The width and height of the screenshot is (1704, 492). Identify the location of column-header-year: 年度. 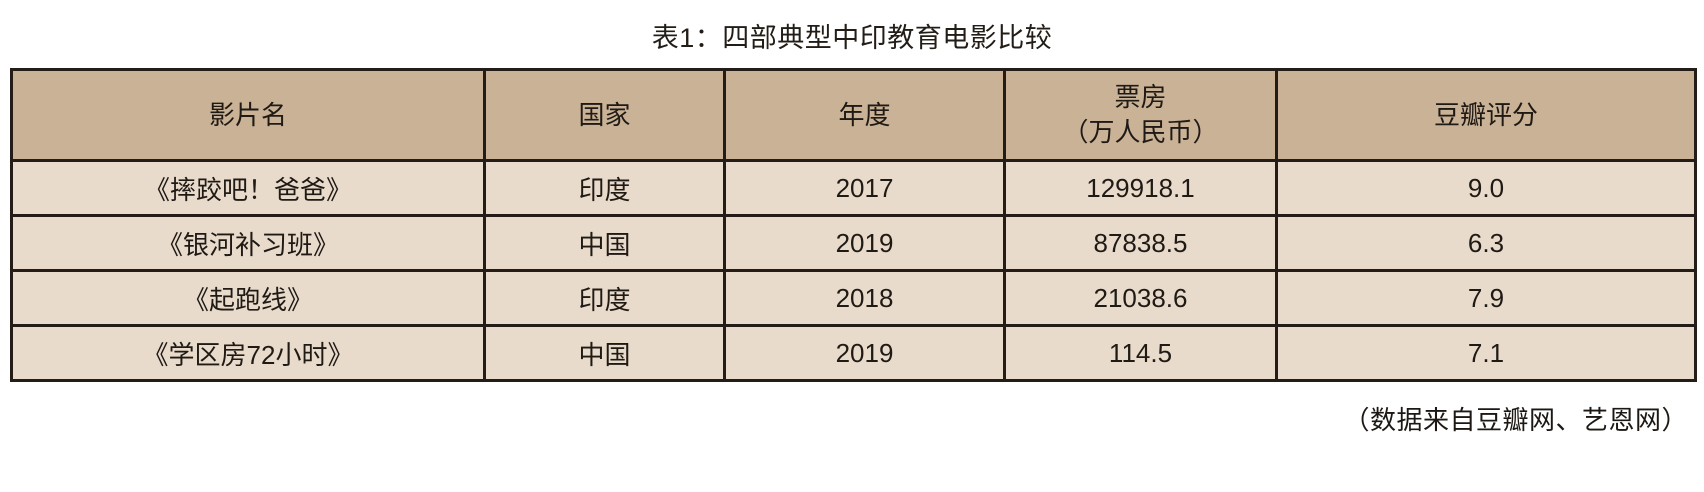
(864, 115).